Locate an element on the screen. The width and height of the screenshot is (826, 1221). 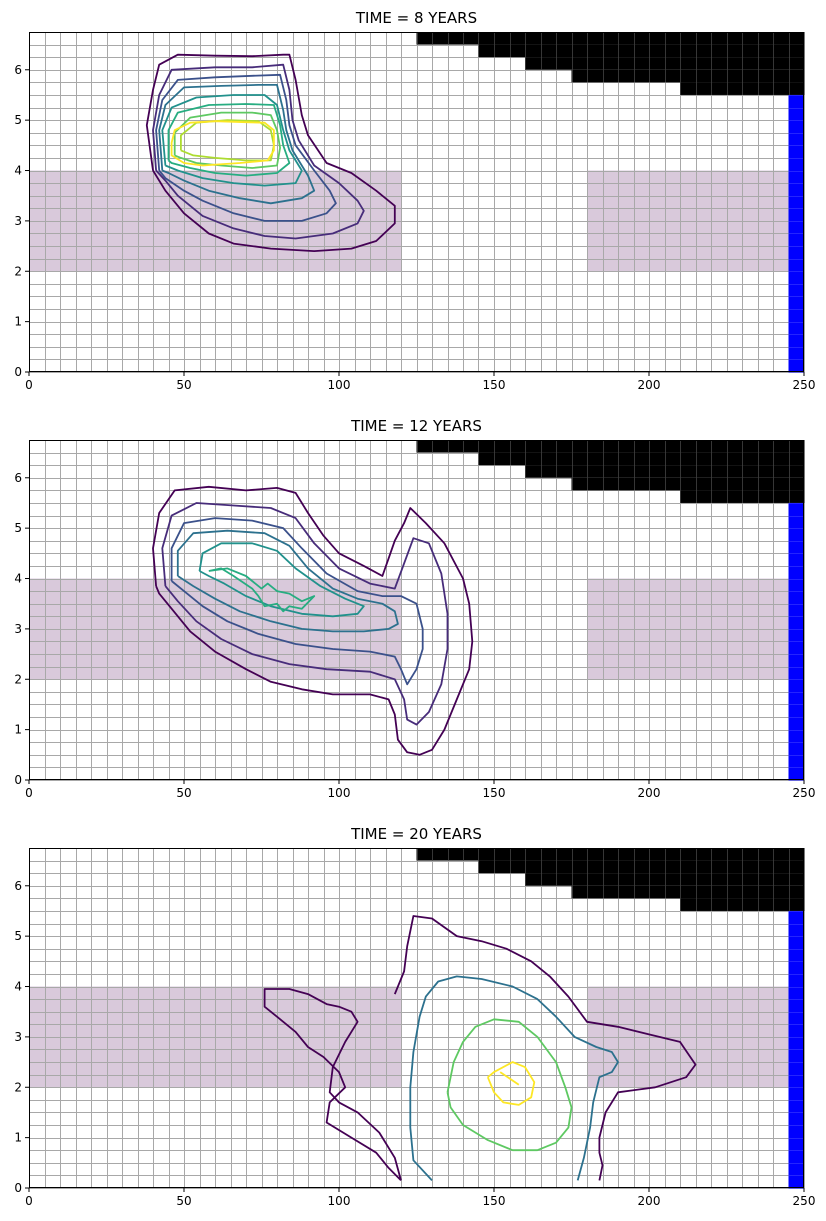
panel-title: TIME = 20 YEARS is located at coordinates (416, 834).